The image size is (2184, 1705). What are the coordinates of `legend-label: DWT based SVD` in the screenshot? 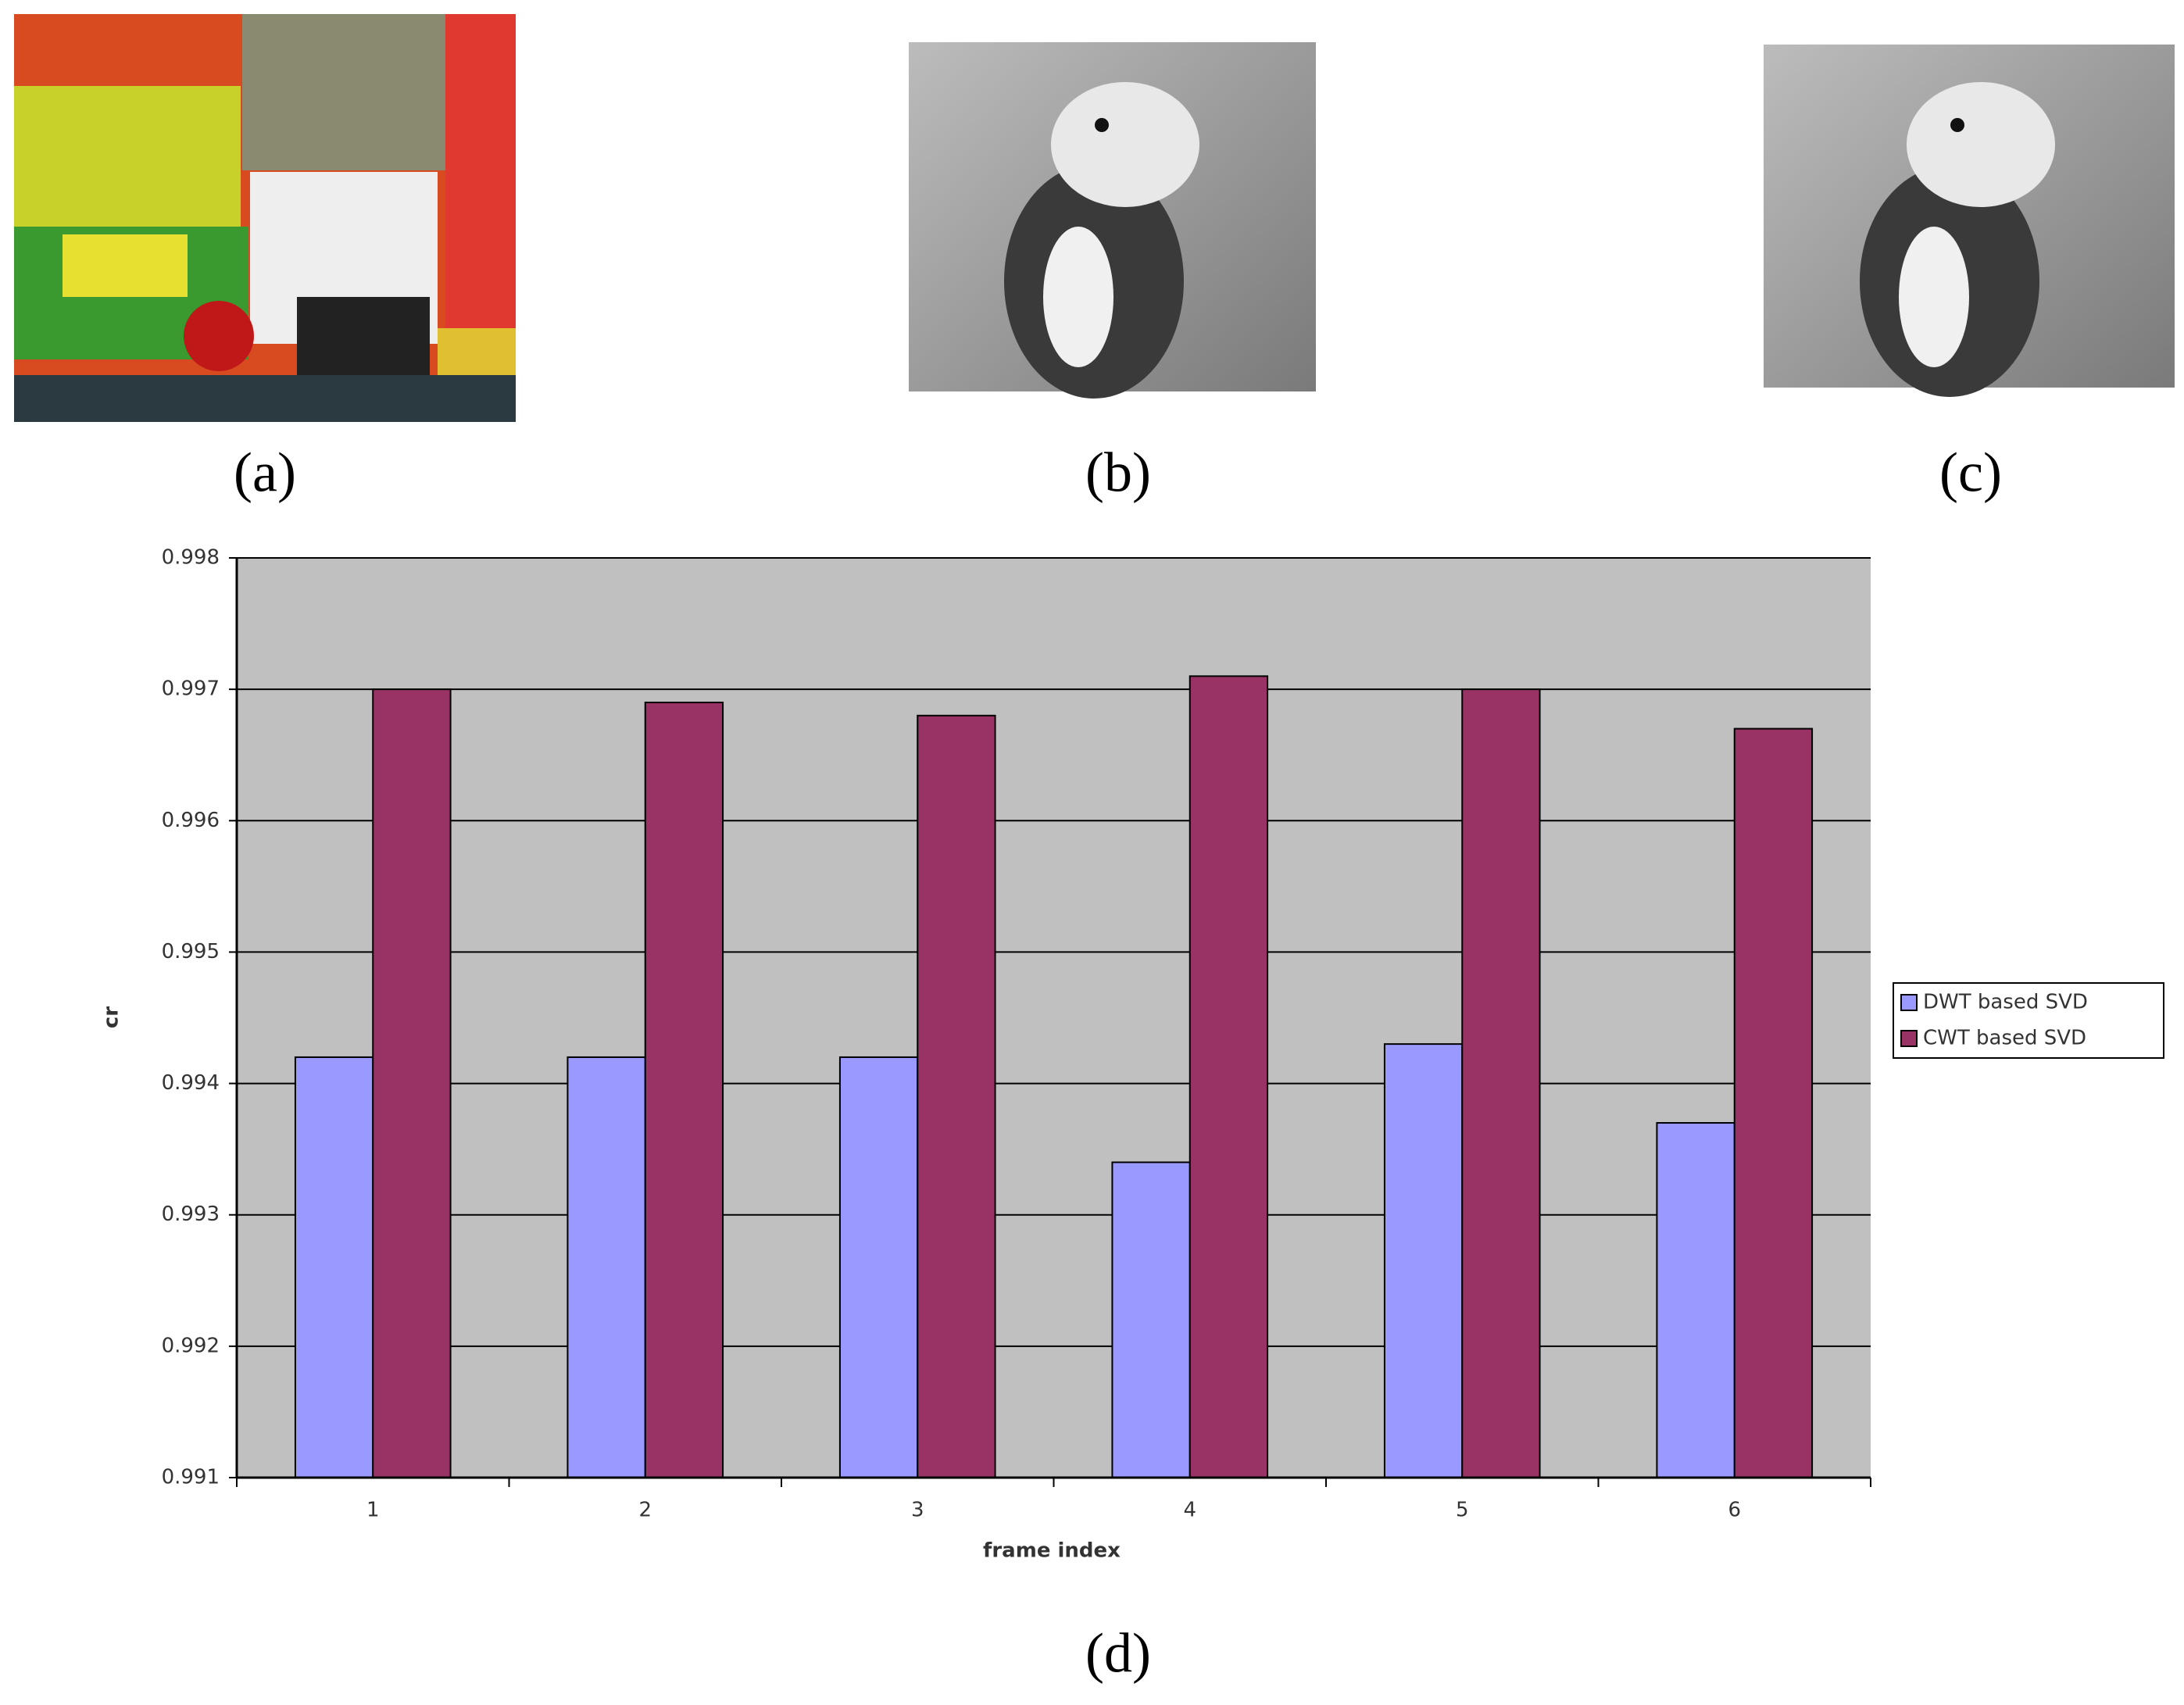 It's located at (2005, 1002).